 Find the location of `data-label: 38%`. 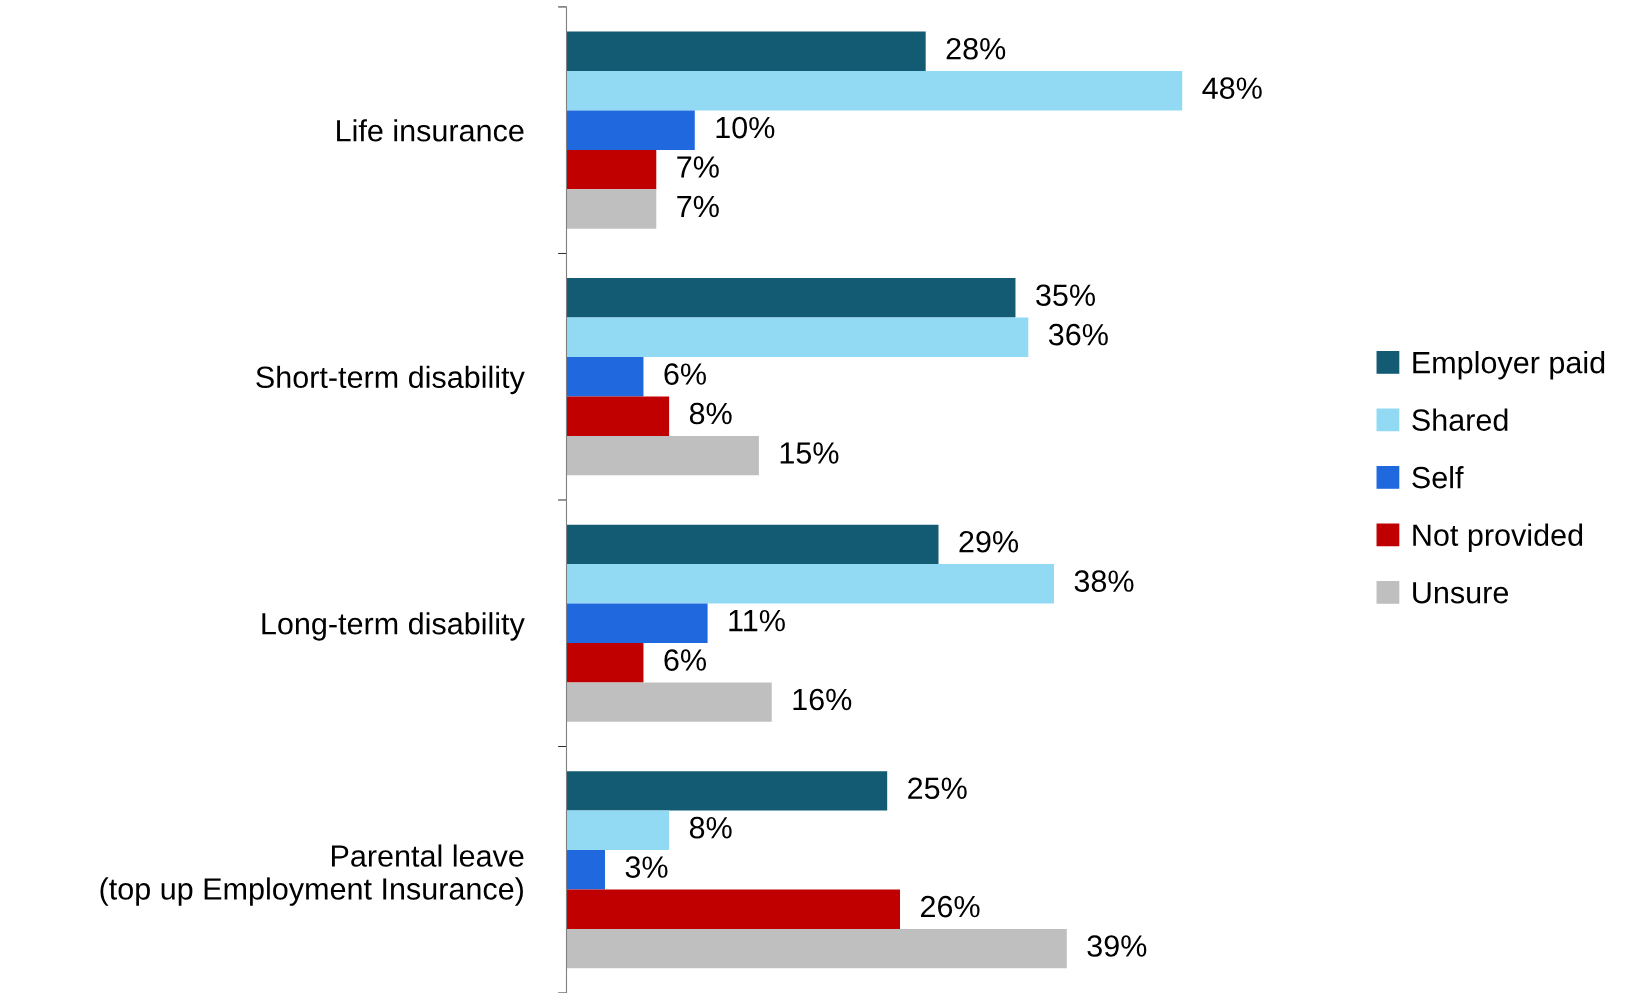

data-label: 38% is located at coordinates (1104, 581).